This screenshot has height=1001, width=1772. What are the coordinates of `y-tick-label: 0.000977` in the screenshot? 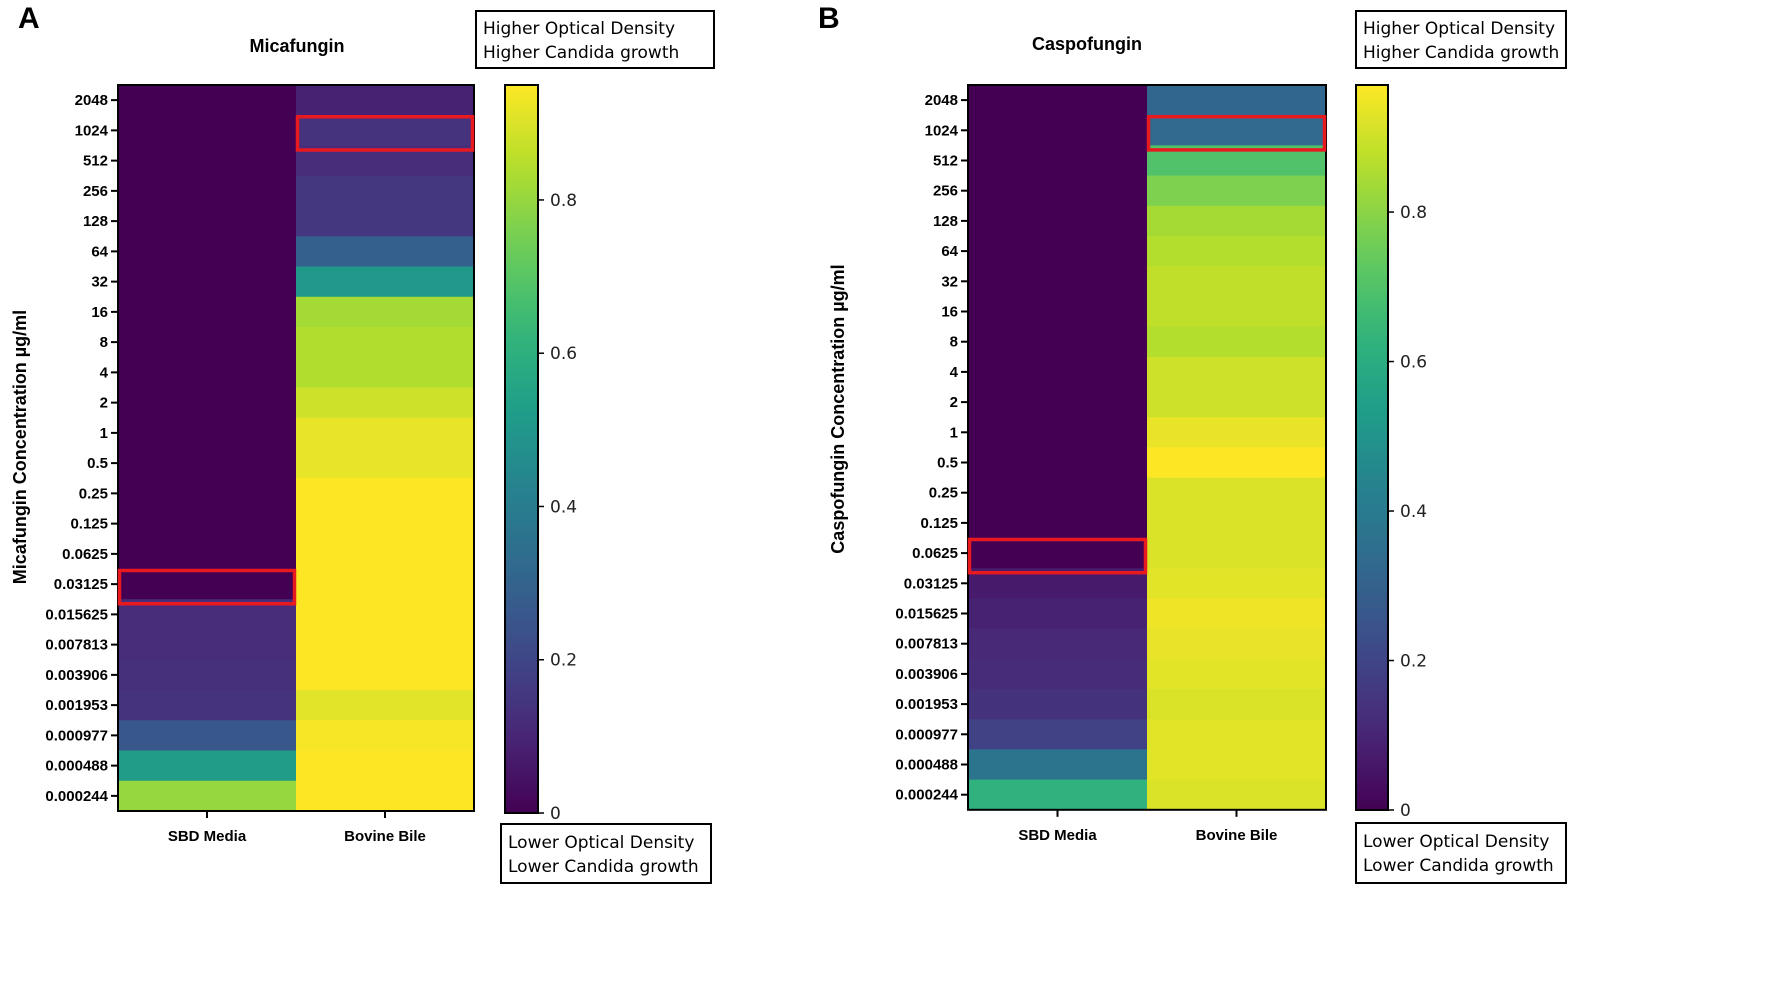 It's located at (926, 734).